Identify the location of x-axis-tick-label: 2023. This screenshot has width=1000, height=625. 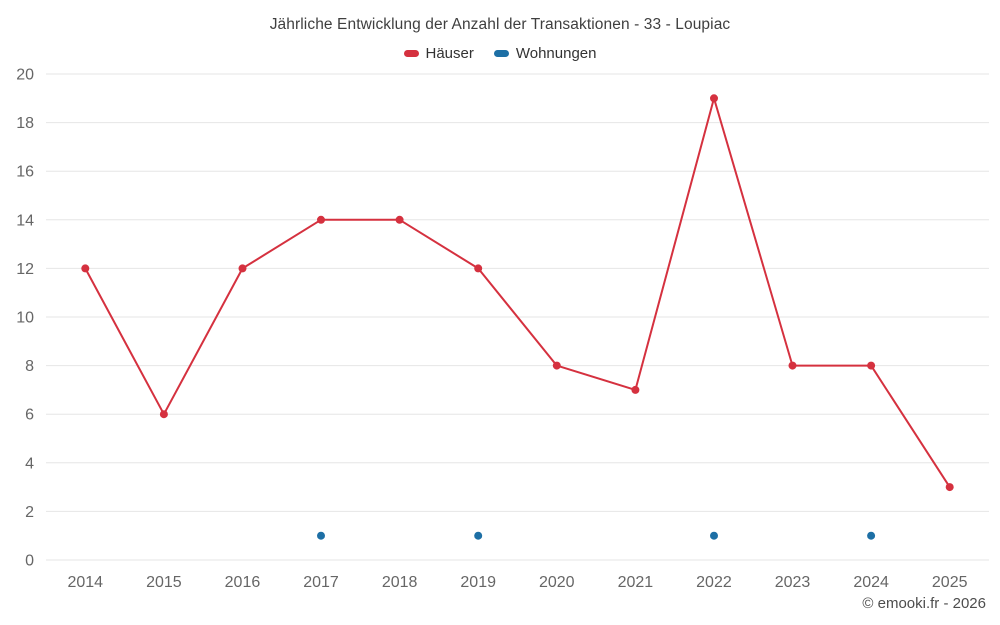
(793, 582).